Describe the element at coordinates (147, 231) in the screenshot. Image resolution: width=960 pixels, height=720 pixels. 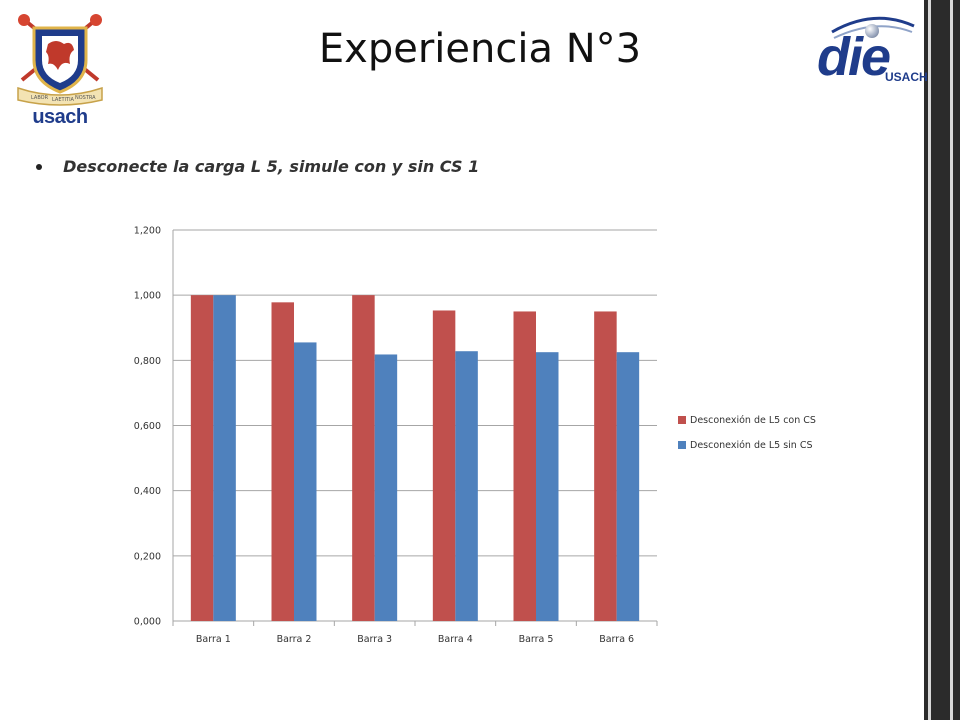
I see `y-tick-label: 1,200` at that location.